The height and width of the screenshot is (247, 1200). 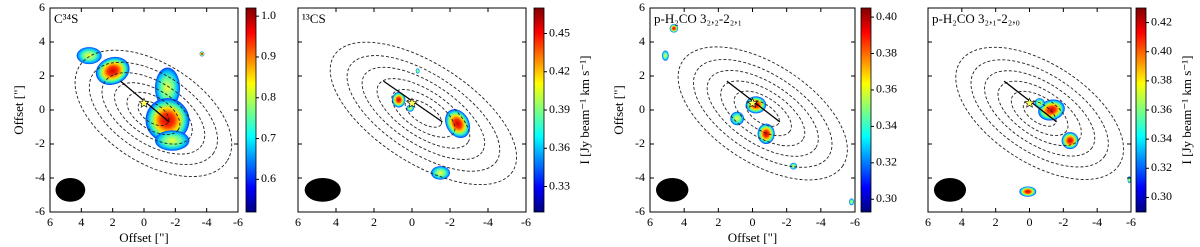 I want to click on colorbar-tick-label: 0.33, so click(x=559, y=185).